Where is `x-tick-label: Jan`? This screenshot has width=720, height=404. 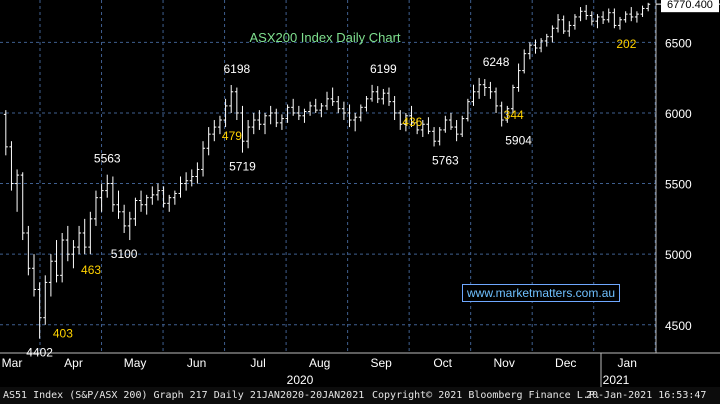
x-tick-label: Jan is located at coordinates (627, 363).